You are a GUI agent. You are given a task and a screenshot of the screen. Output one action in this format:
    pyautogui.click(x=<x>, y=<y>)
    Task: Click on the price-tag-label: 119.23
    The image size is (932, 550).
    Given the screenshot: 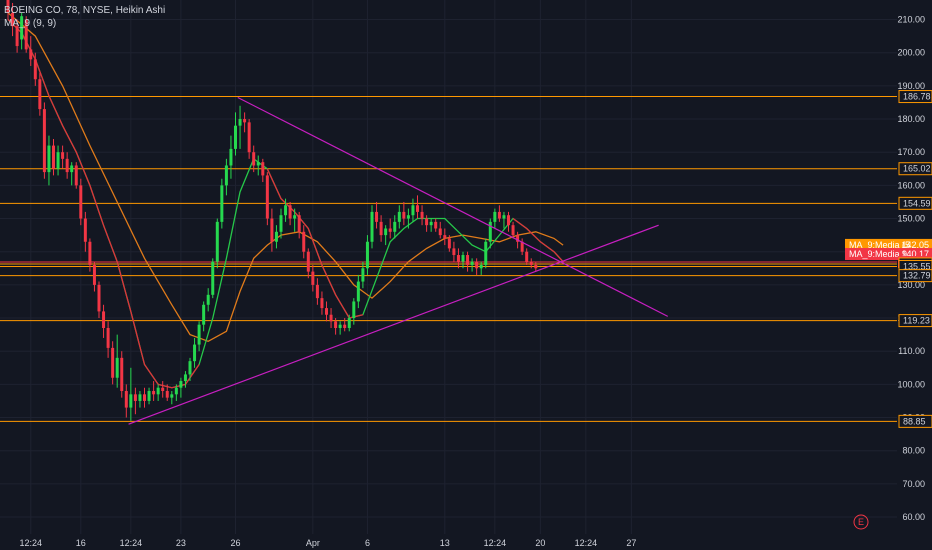 What is the action you would take?
    pyautogui.click(x=916, y=321)
    